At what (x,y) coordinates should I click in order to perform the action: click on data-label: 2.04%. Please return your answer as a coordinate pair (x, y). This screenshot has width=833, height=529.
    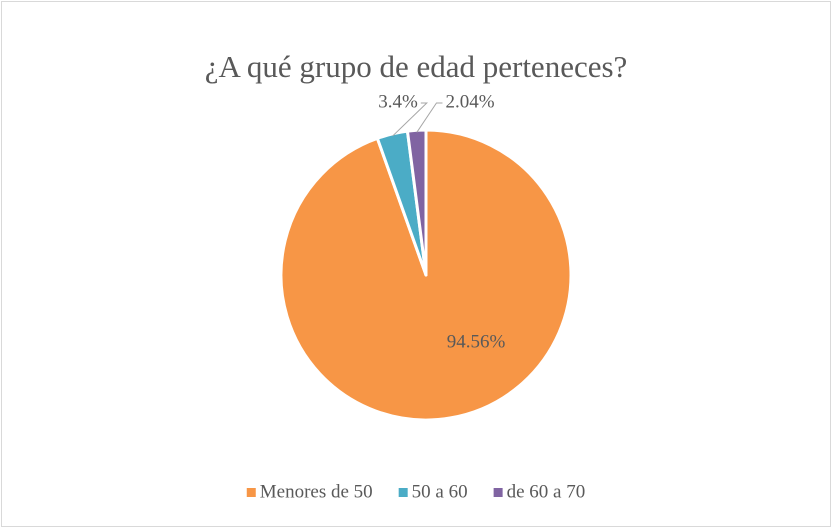
    Looking at the image, I should click on (469, 101).